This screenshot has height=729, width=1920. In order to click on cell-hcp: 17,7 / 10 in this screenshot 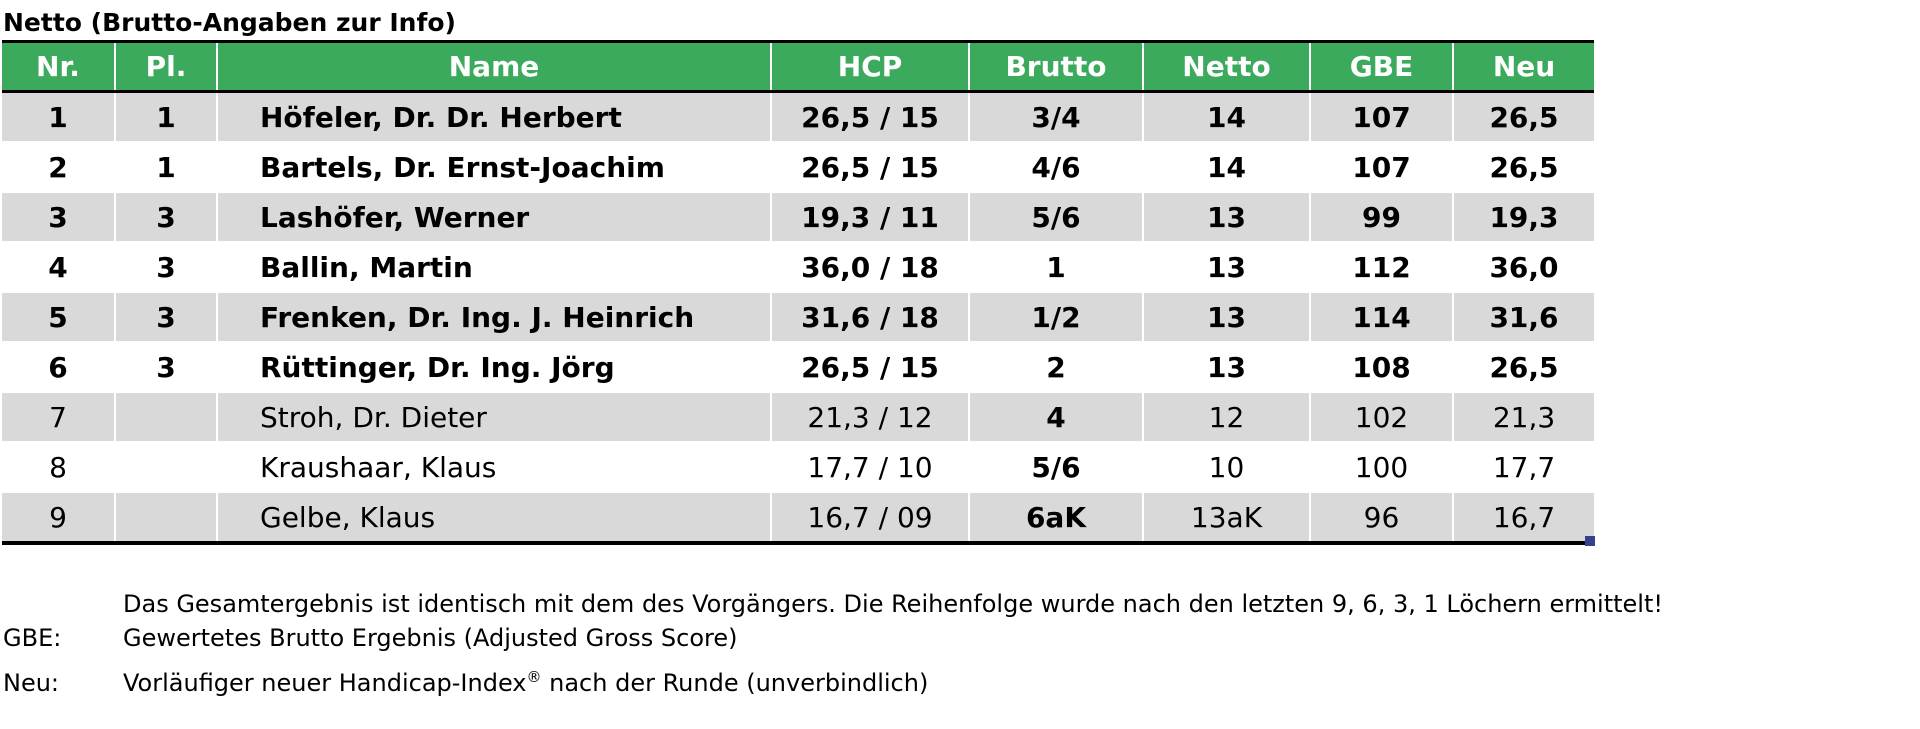, I will do `click(870, 467)`.